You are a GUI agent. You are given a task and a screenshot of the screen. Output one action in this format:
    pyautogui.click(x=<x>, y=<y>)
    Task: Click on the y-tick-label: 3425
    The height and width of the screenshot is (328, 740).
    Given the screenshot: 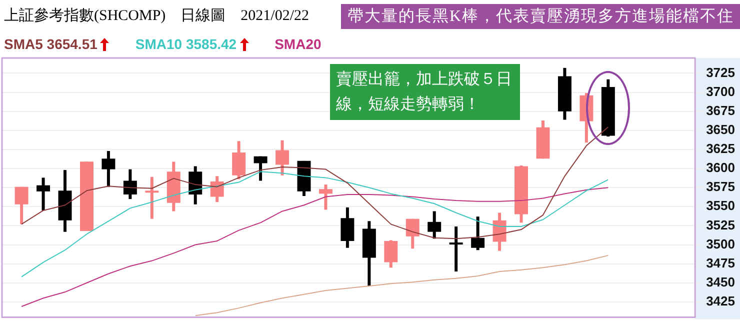 What is the action you would take?
    pyautogui.click(x=720, y=301)
    